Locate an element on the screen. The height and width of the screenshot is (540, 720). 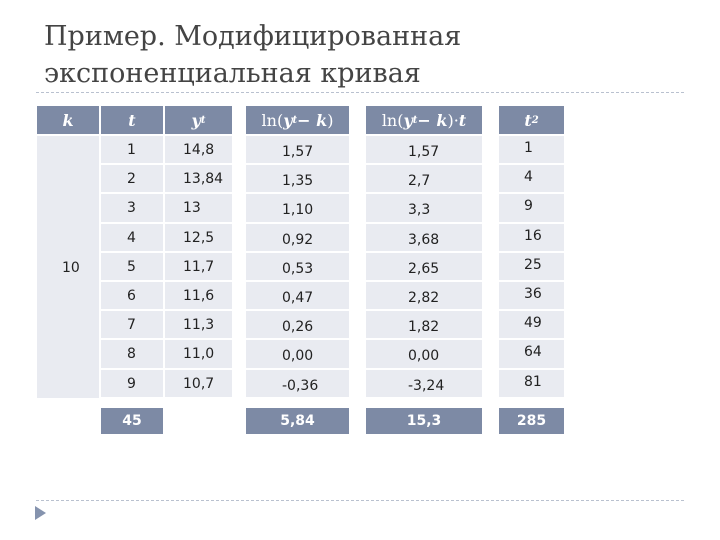
table-cell-t2: 81 is located at coordinates (531, 384).